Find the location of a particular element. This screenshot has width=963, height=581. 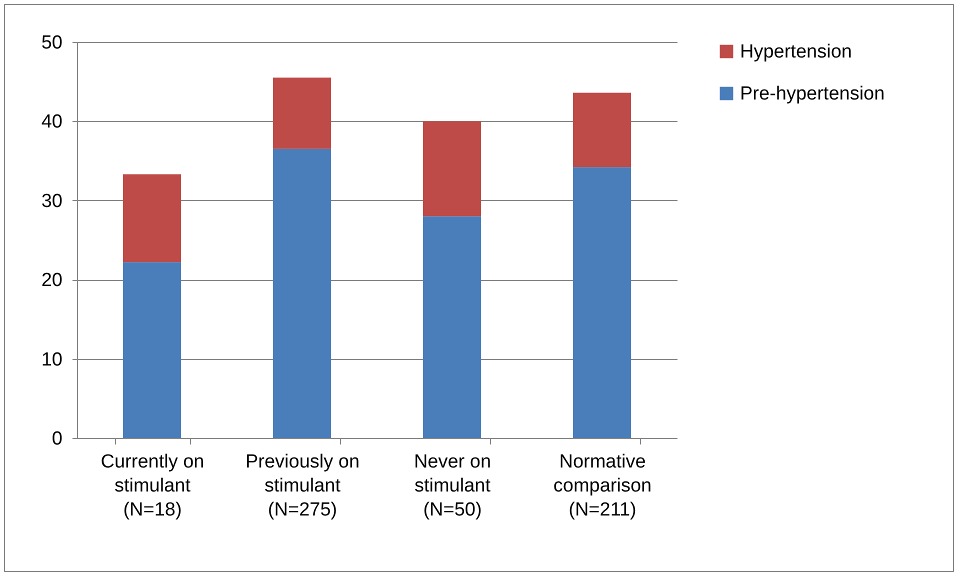

x-tick-label: Normative comparison (N=211) is located at coordinates (602, 486).